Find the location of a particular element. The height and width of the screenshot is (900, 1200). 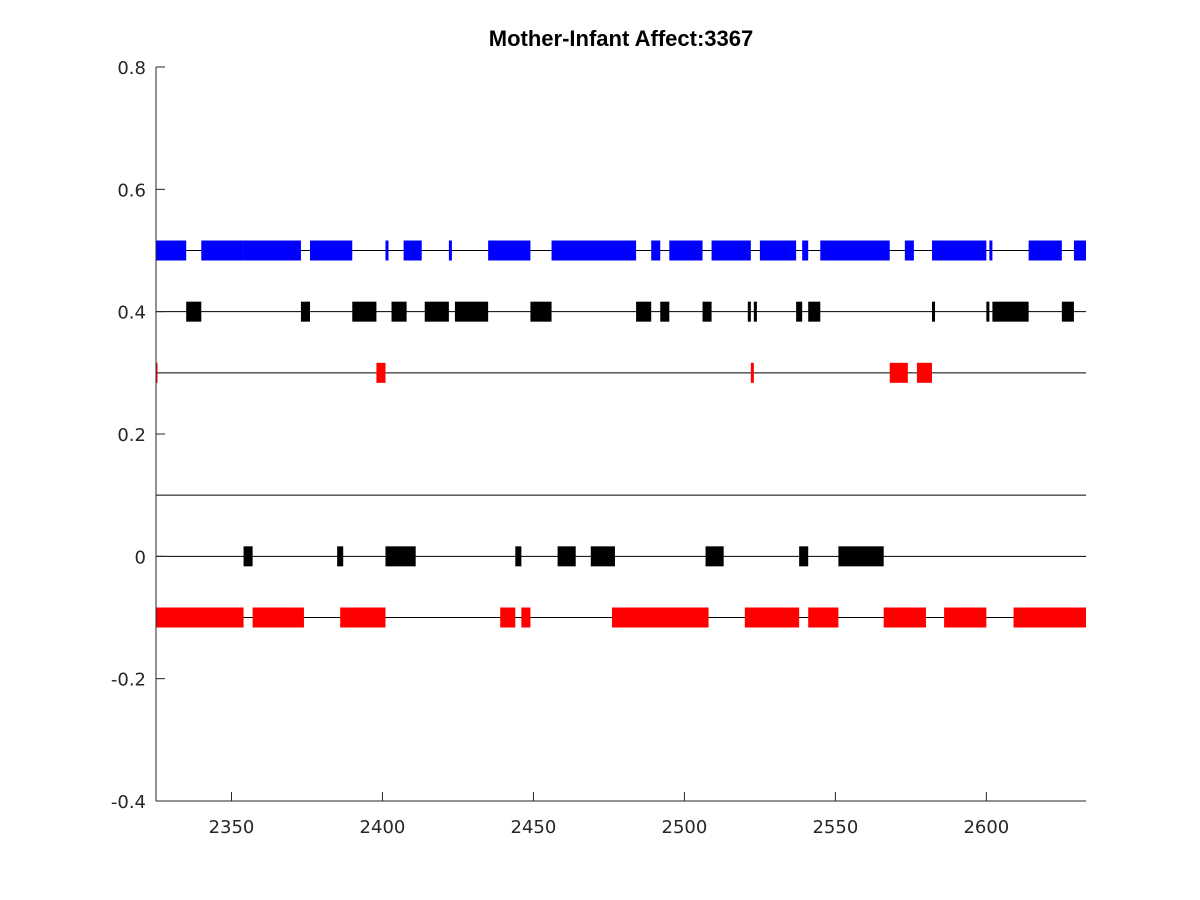

x-tick-label: 2550 is located at coordinates (835, 827).